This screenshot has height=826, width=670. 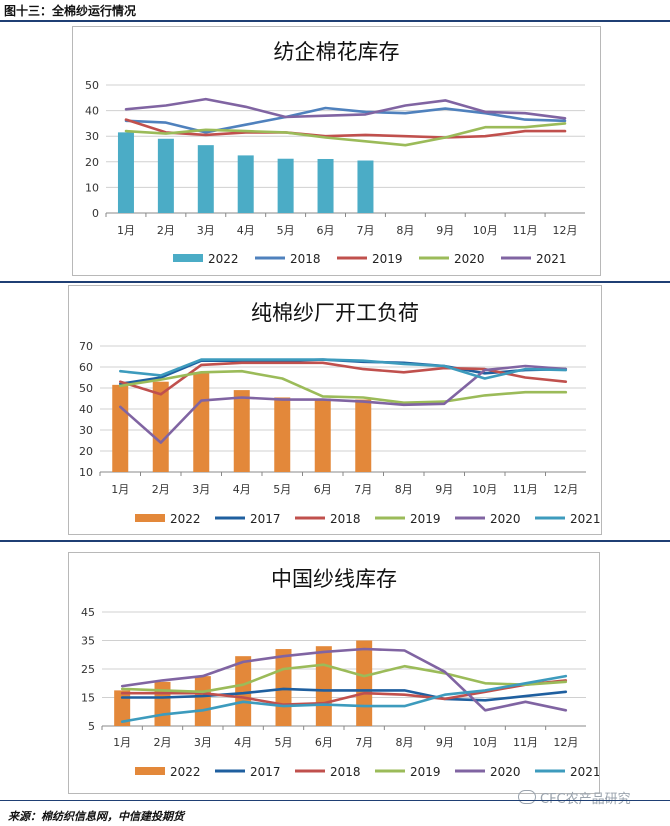 I want to click on series-line-2021, so click(x=344, y=698).